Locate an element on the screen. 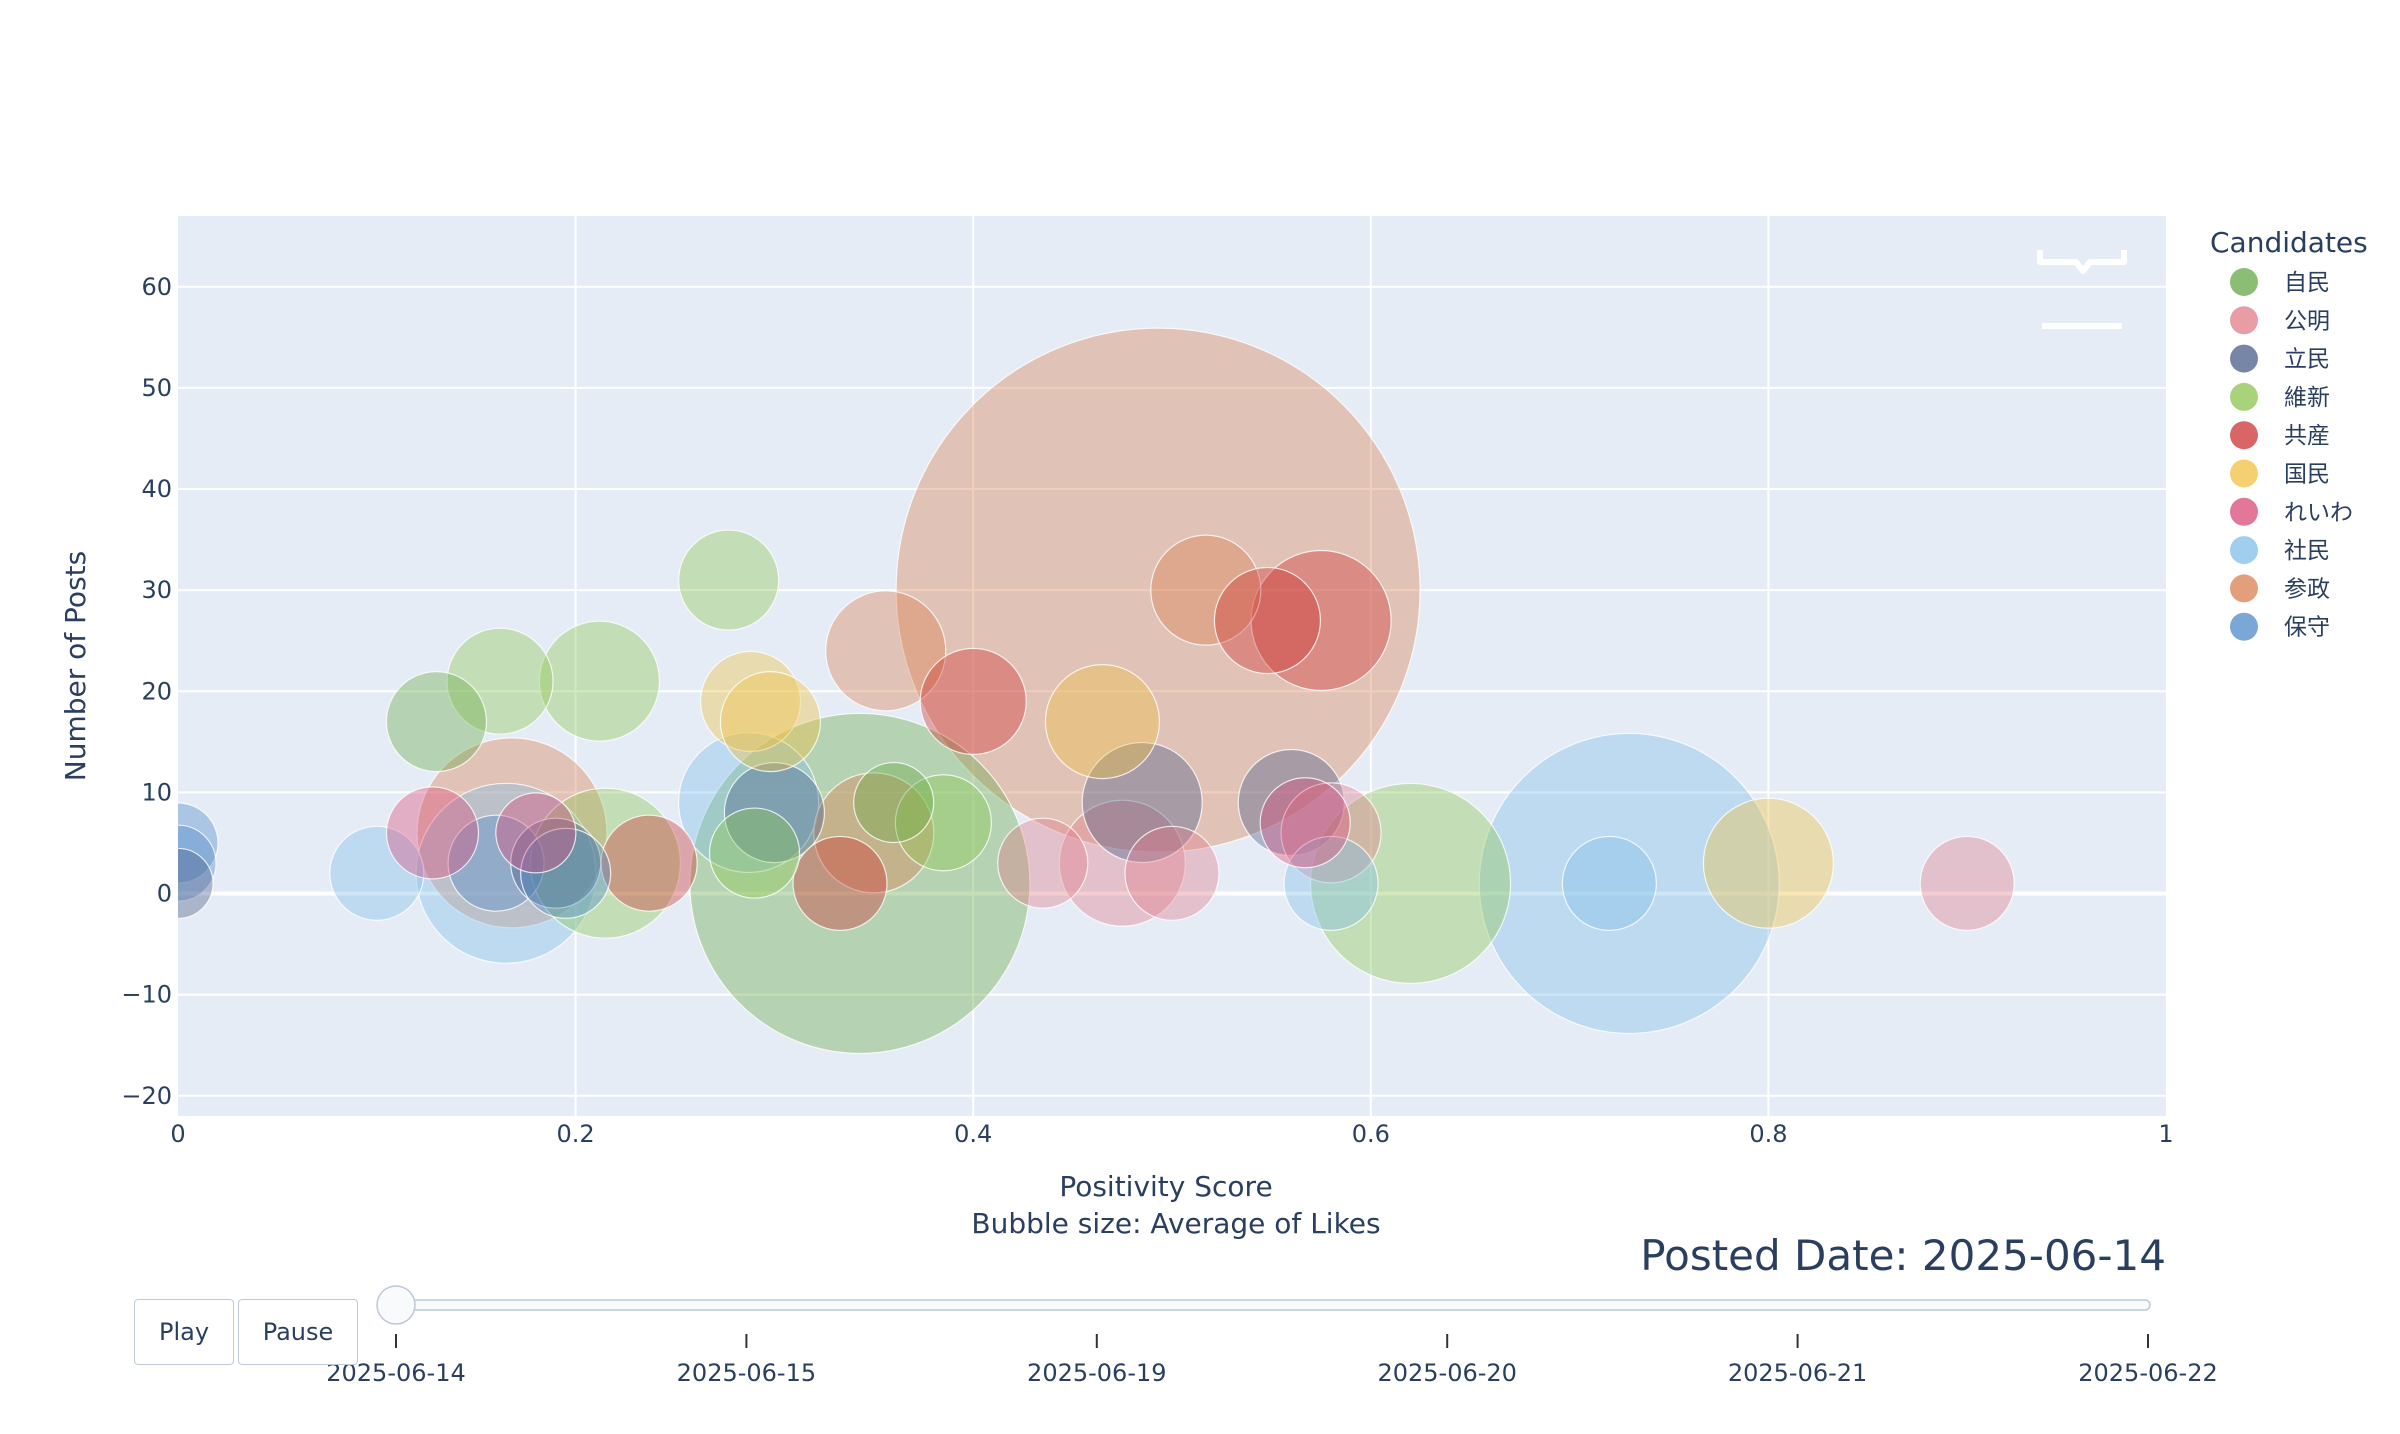  legend-item-9: 保守 is located at coordinates (2280, 626).